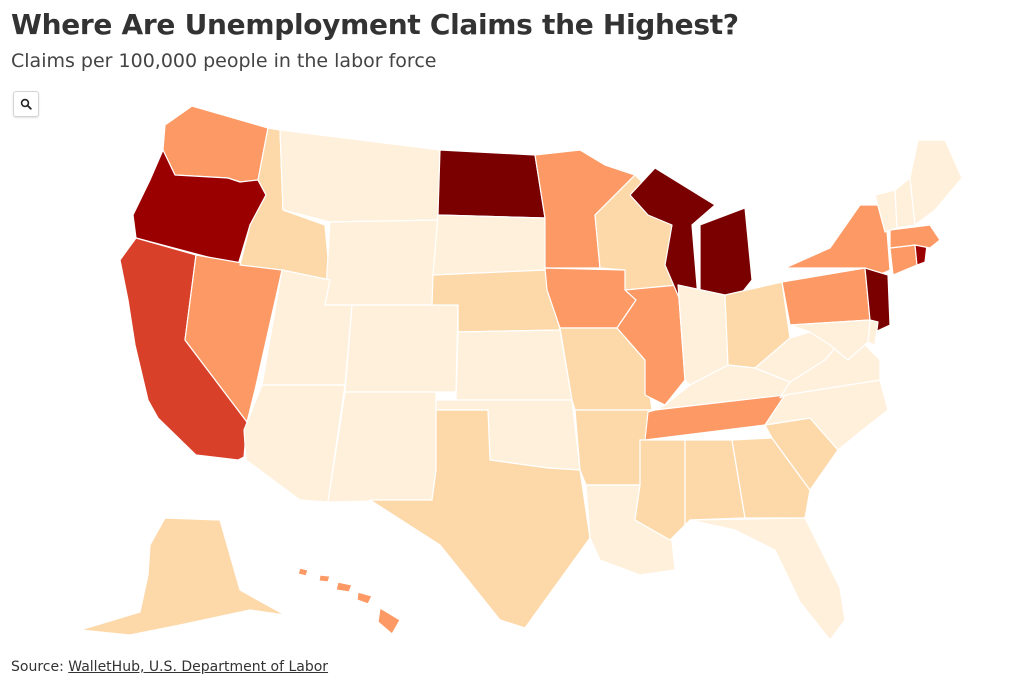  What do you see at coordinates (294, 443) in the screenshot?
I see `state-az` at bounding box center [294, 443].